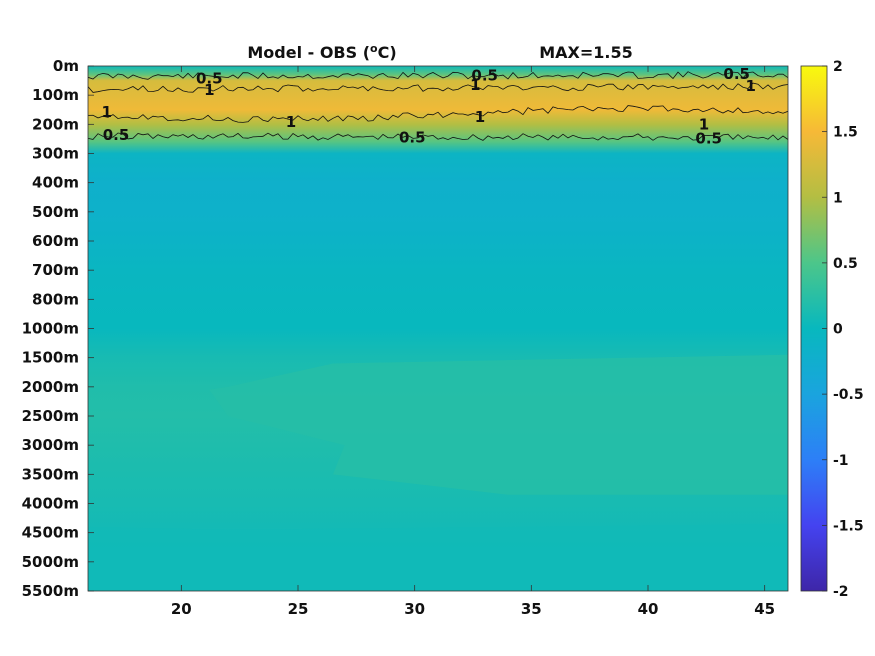 This screenshot has height=656, width=875. Describe the element at coordinates (55, 241) in the screenshot. I see `y-tick-label: 600m` at that location.